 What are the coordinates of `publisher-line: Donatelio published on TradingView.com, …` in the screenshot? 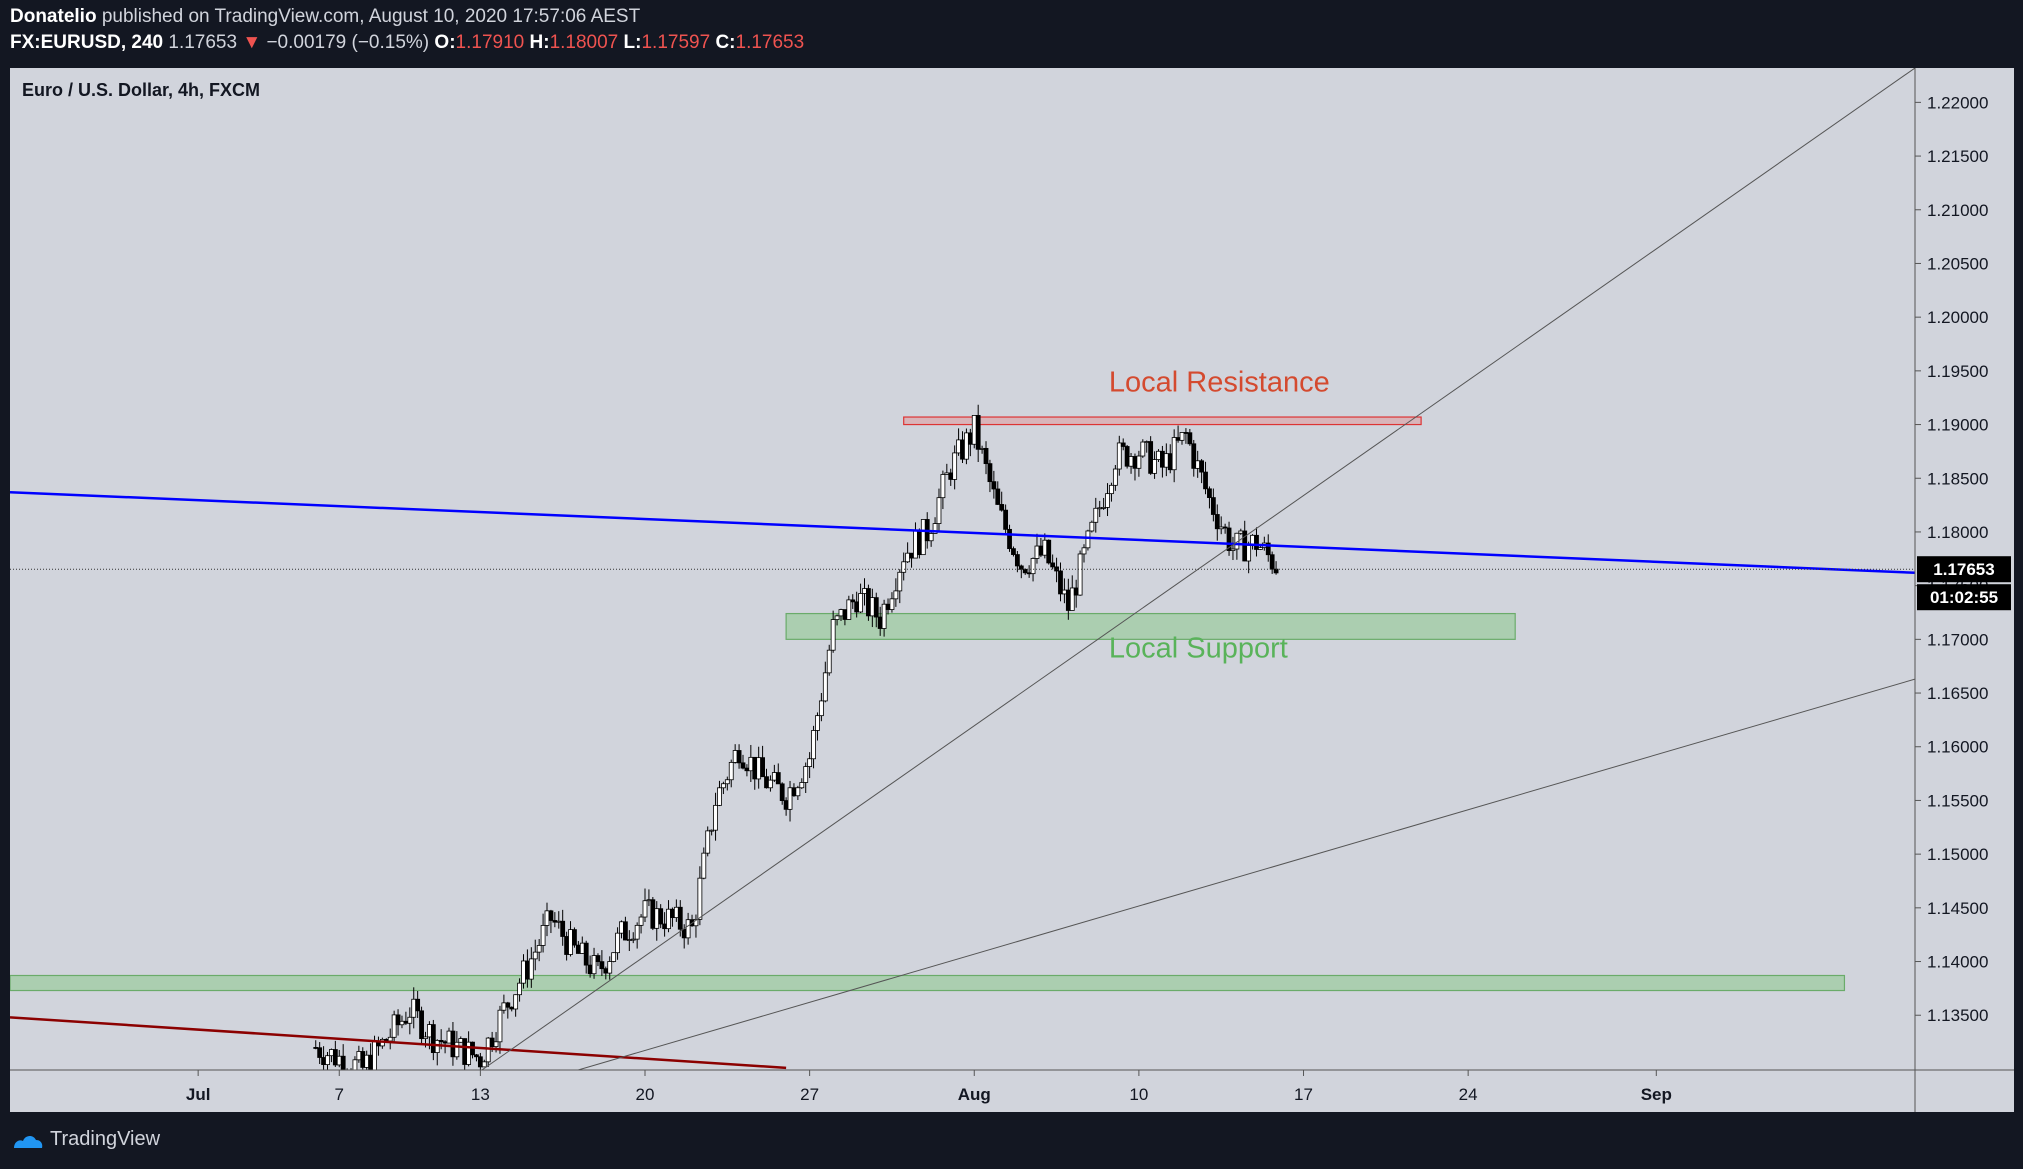 It's located at (407, 17).